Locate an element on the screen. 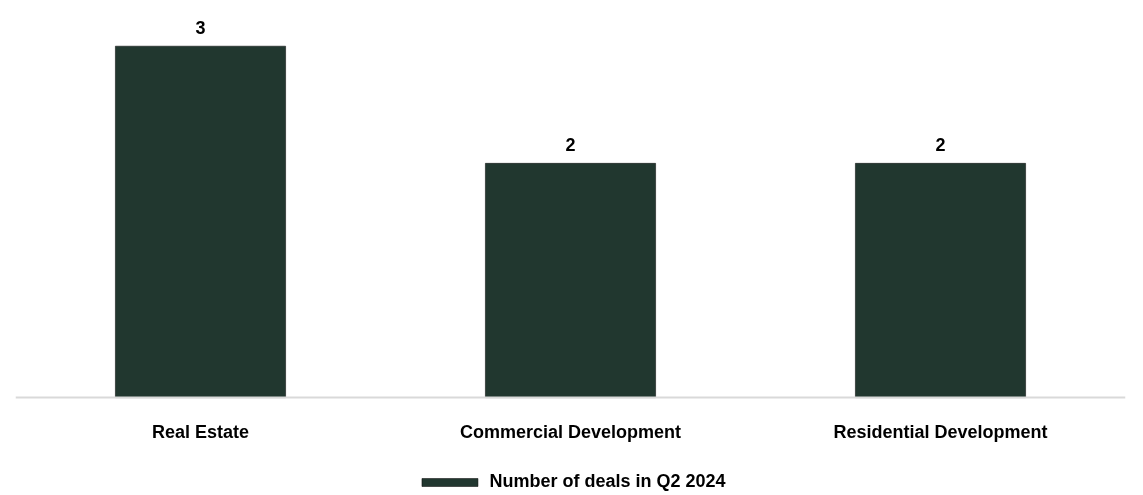 The height and width of the screenshot is (495, 1143). x-tick-label: Commercial Development is located at coordinates (570, 431).